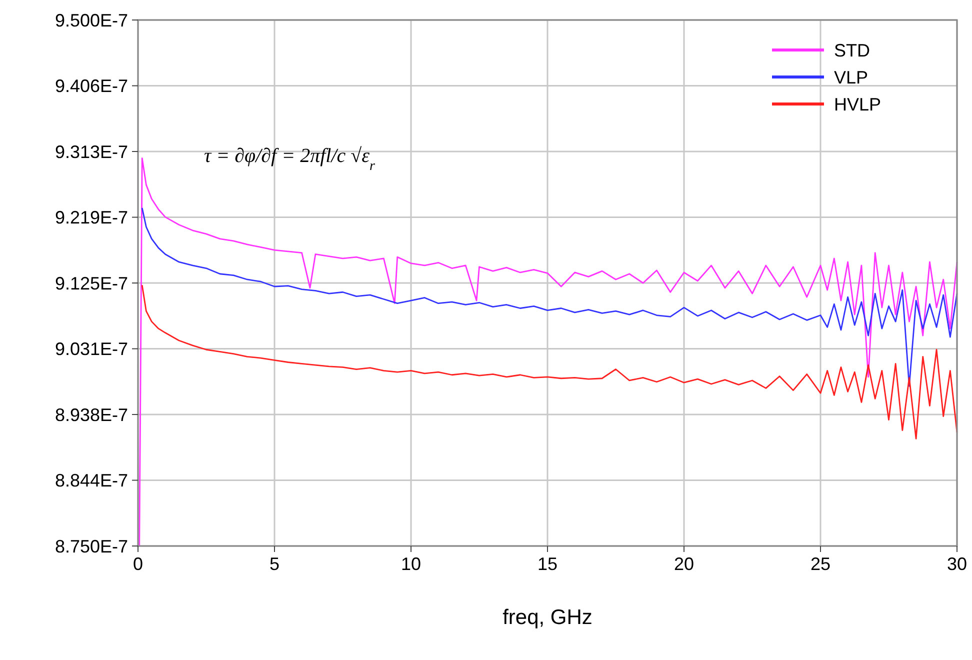 The width and height of the screenshot is (972, 660). I want to click on y-tick-label: 9.406E-7, so click(91, 86).